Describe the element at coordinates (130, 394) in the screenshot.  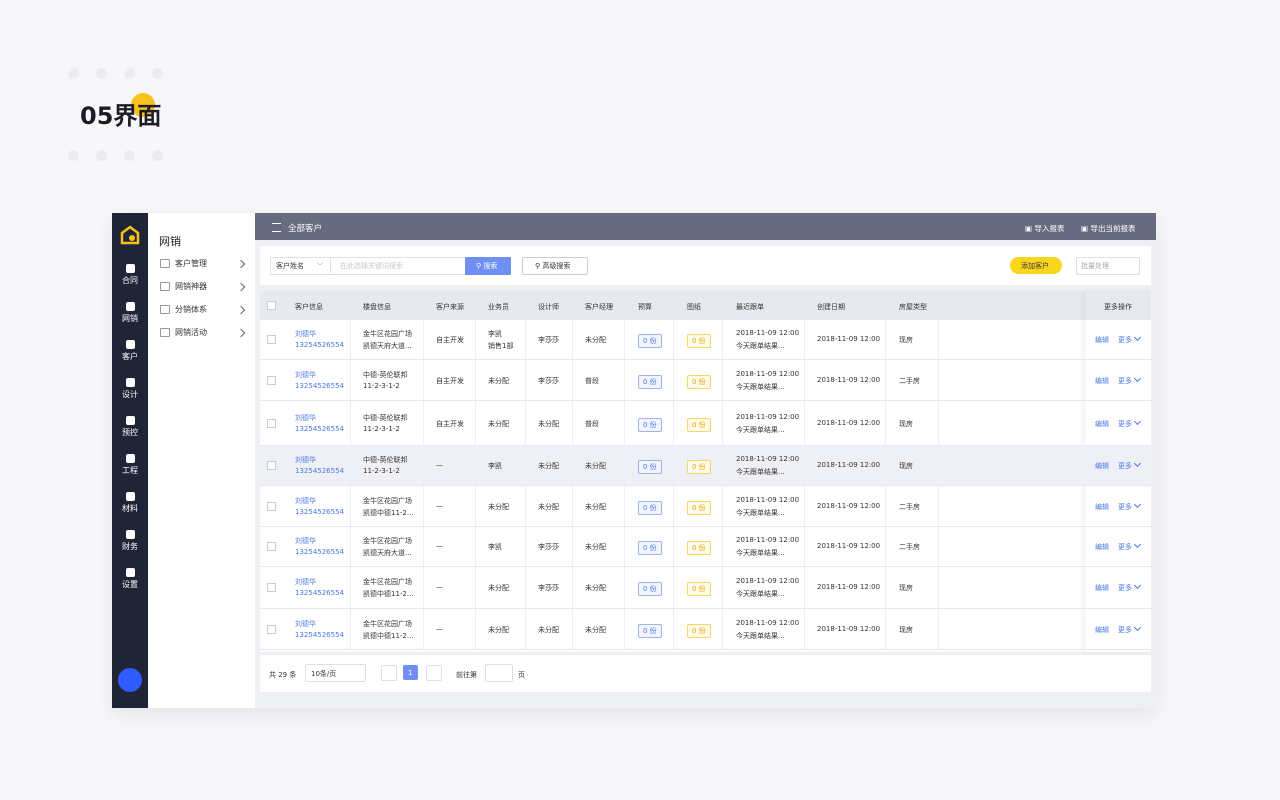
I see `nav-label: 设计` at that location.